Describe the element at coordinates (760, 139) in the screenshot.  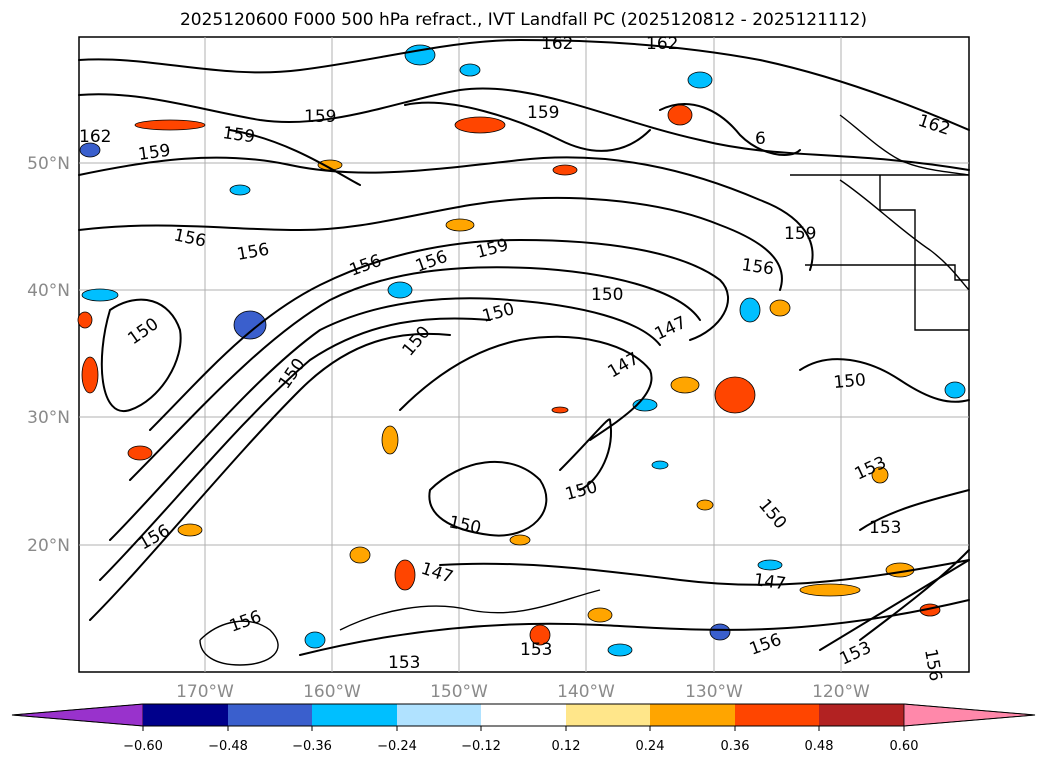
I see `contour-label: 6` at that location.